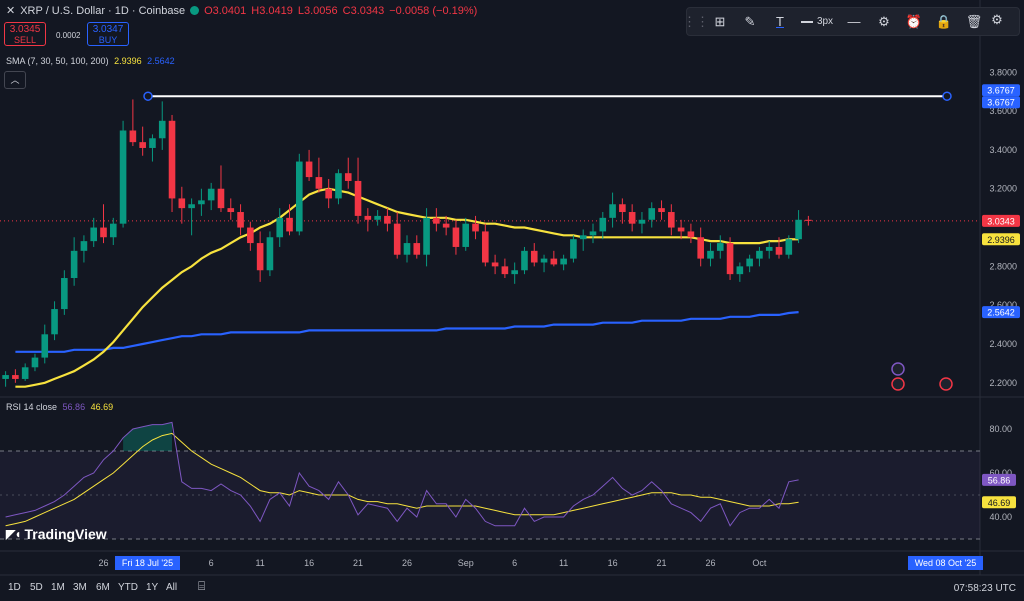  What do you see at coordinates (14, 587) in the screenshot?
I see `timeframe-1d: 1D` at bounding box center [14, 587].